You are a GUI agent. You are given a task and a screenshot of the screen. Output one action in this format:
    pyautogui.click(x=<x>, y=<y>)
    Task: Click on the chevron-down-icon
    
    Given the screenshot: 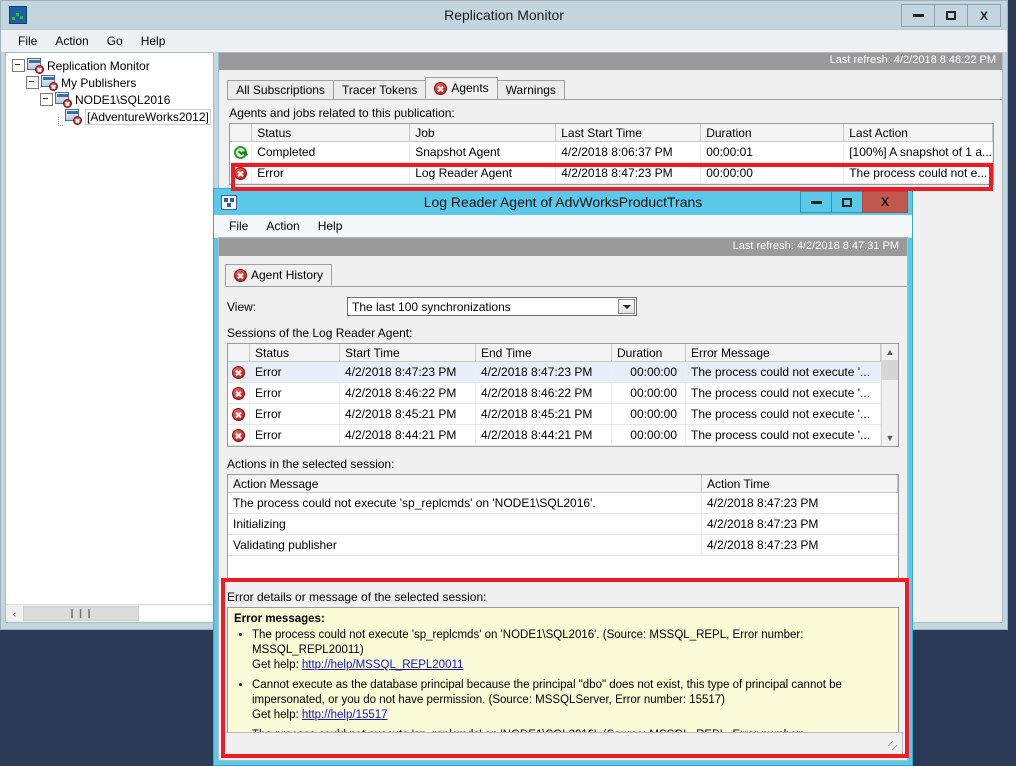 What is the action you would take?
    pyautogui.click(x=626, y=306)
    